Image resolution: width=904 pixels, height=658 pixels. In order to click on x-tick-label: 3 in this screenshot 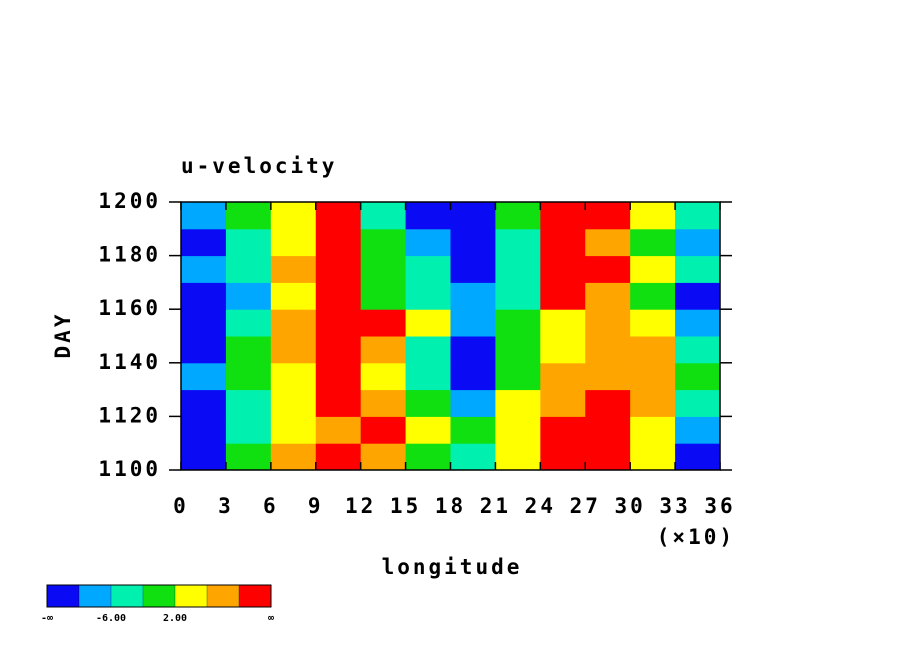, I will do `click(226, 506)`.